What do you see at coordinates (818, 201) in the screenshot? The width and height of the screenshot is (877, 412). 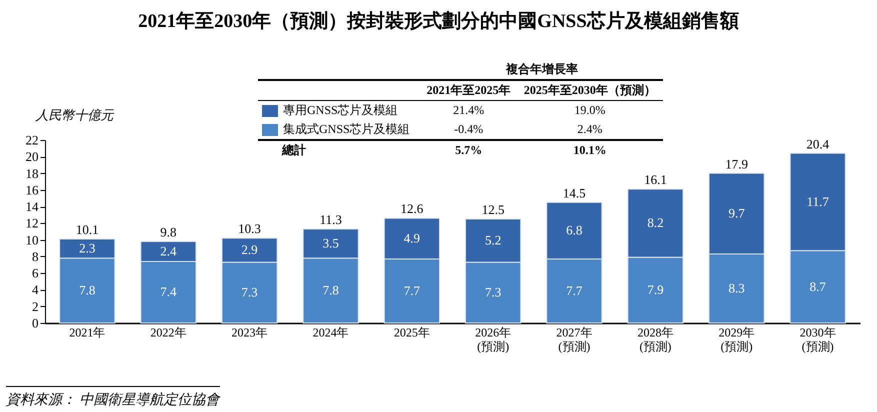 I see `data-label: 11.7` at bounding box center [818, 201].